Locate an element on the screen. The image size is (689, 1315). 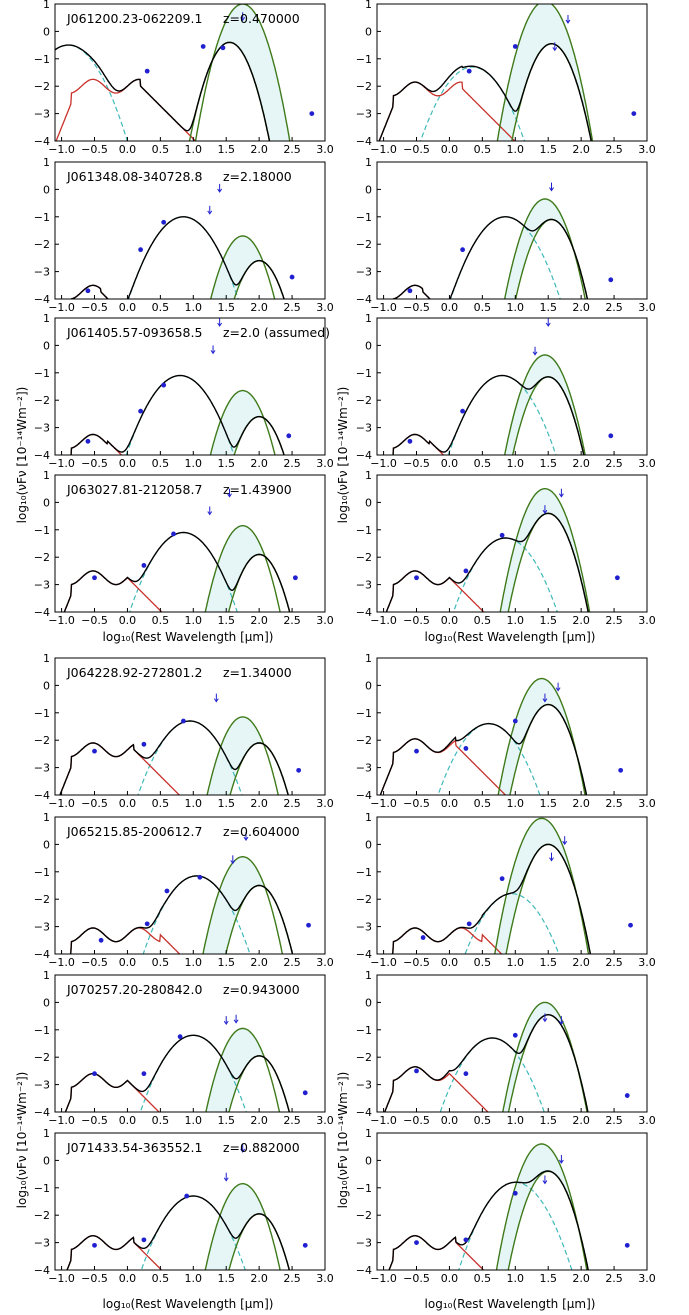
redshift-label: z=0.882000 is located at coordinates (261, 1147).